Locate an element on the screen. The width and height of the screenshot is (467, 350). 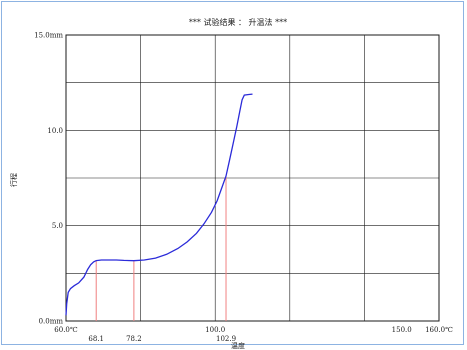
y-tick-label: 5.0 is located at coordinates (57, 226).